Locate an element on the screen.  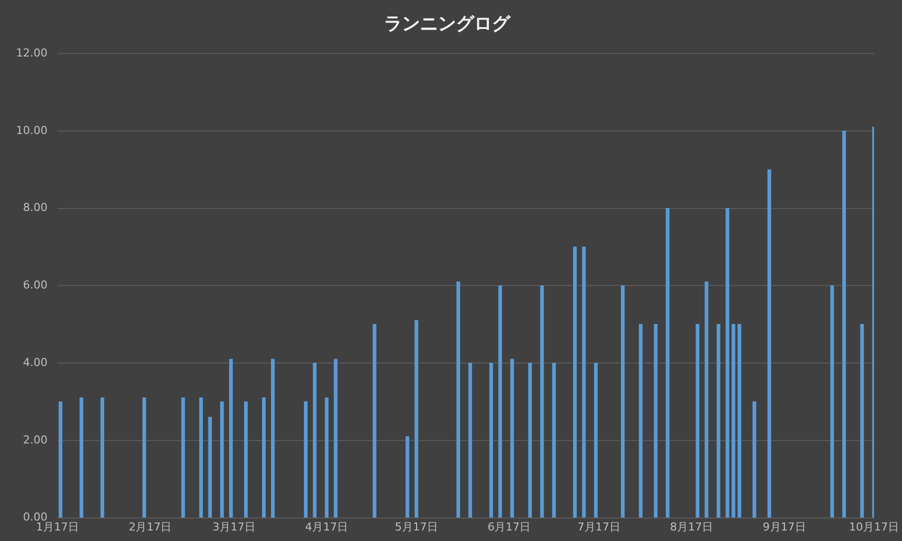
x-tick-label: 5月17日 is located at coordinates (416, 527).